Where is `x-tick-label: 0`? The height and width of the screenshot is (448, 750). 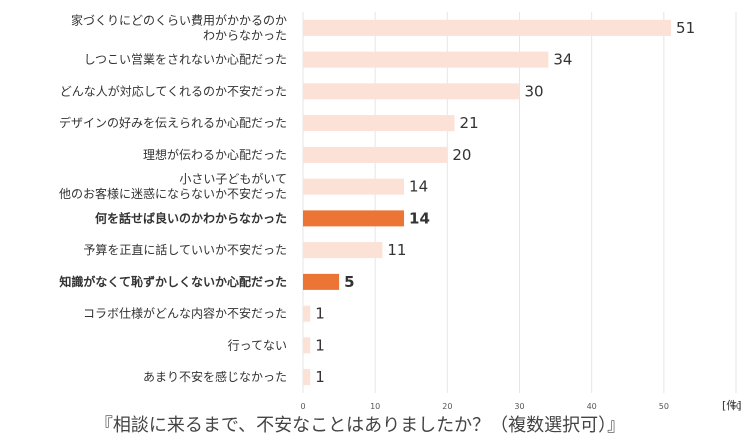
x-tick-label: 0 is located at coordinates (302, 406).